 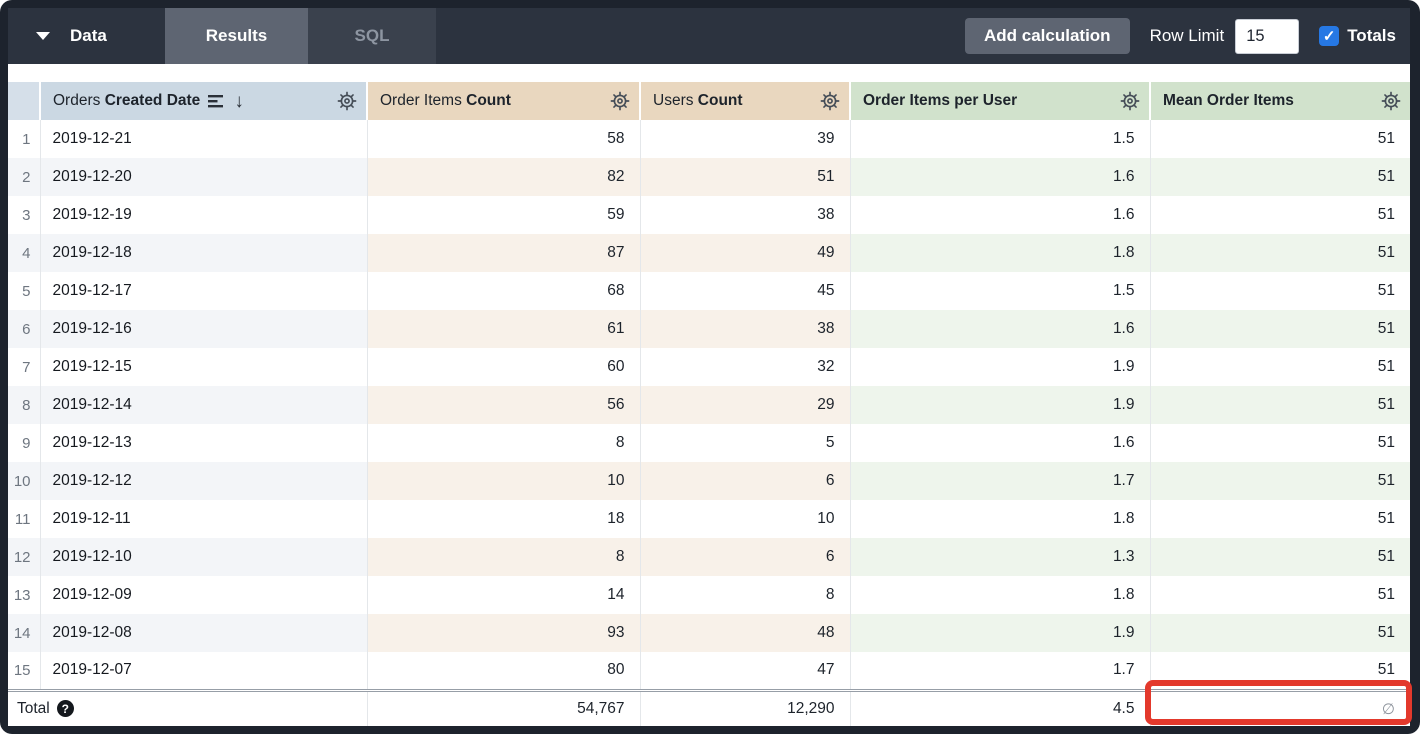 What do you see at coordinates (745, 519) in the screenshot?
I see `cell-users-count: 10` at bounding box center [745, 519].